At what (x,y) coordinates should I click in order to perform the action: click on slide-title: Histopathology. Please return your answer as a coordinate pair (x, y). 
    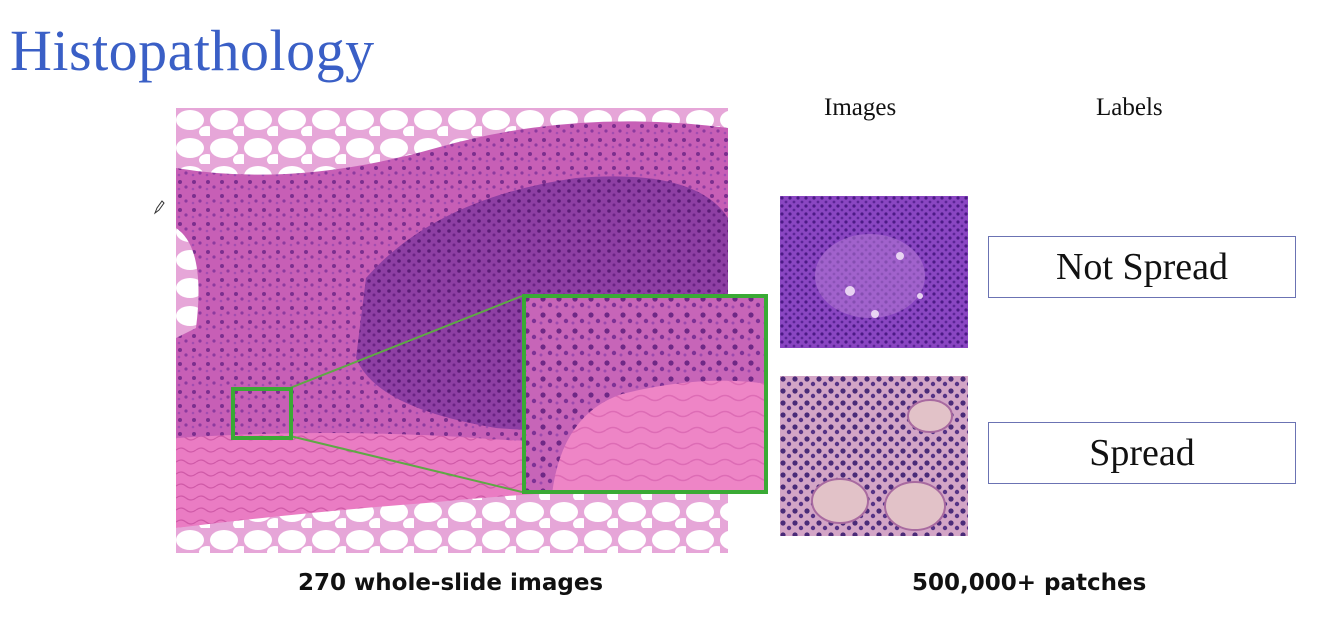
    Looking at the image, I should click on (192, 50).